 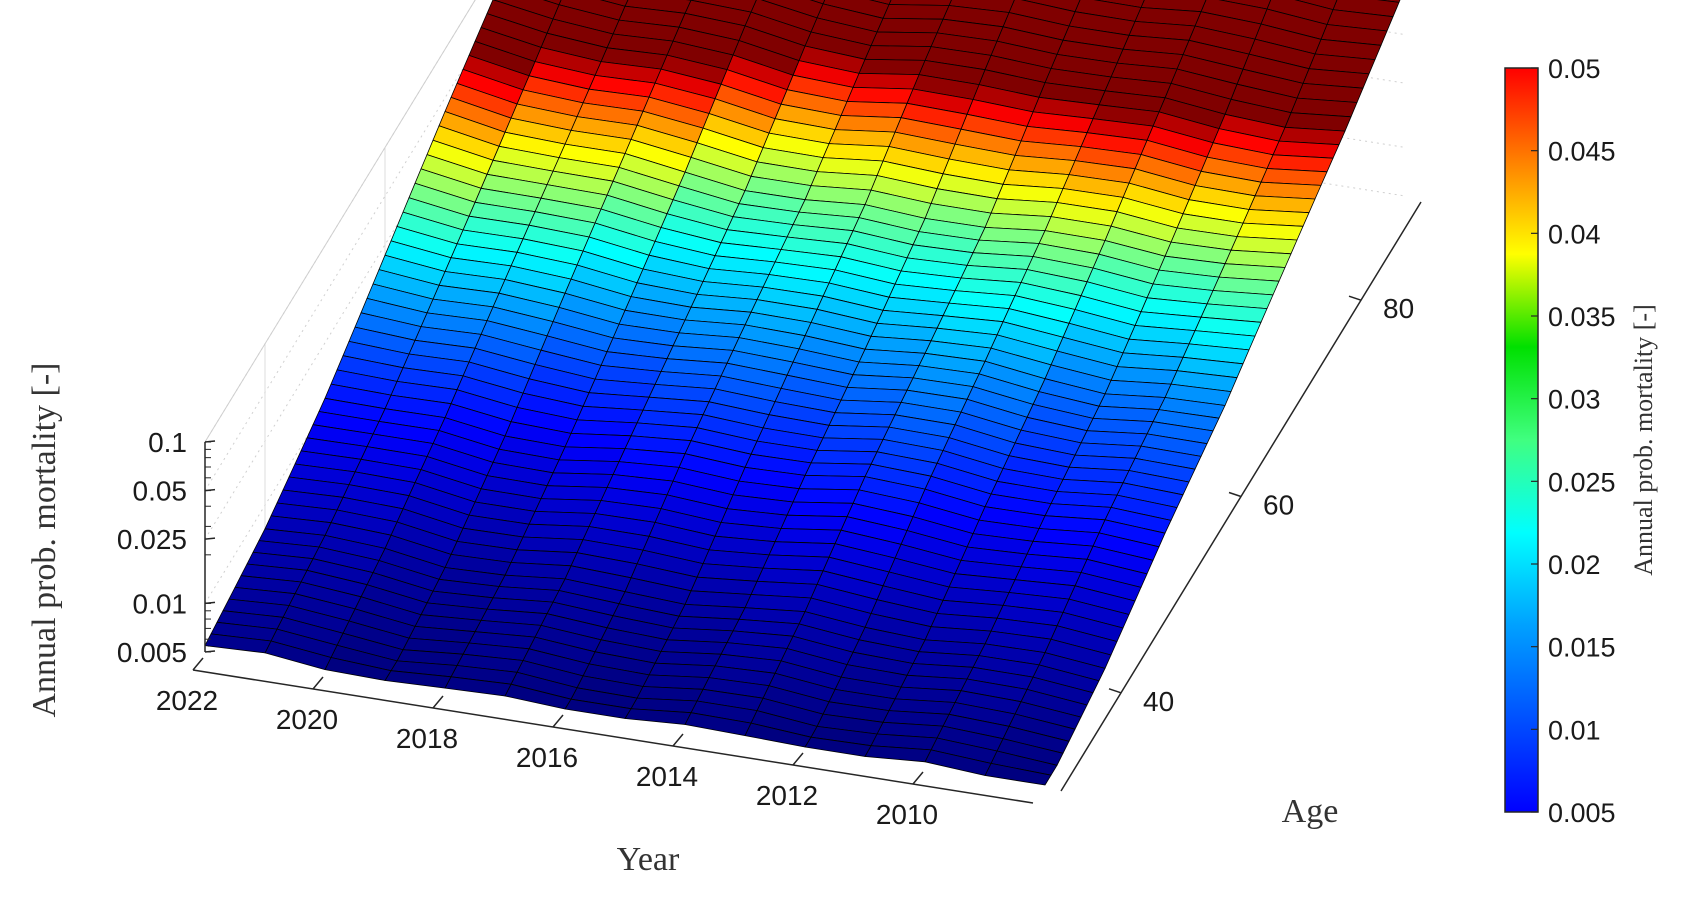 What do you see at coordinates (152, 652) in the screenshot?
I see `z-tick-label: 0.005` at bounding box center [152, 652].